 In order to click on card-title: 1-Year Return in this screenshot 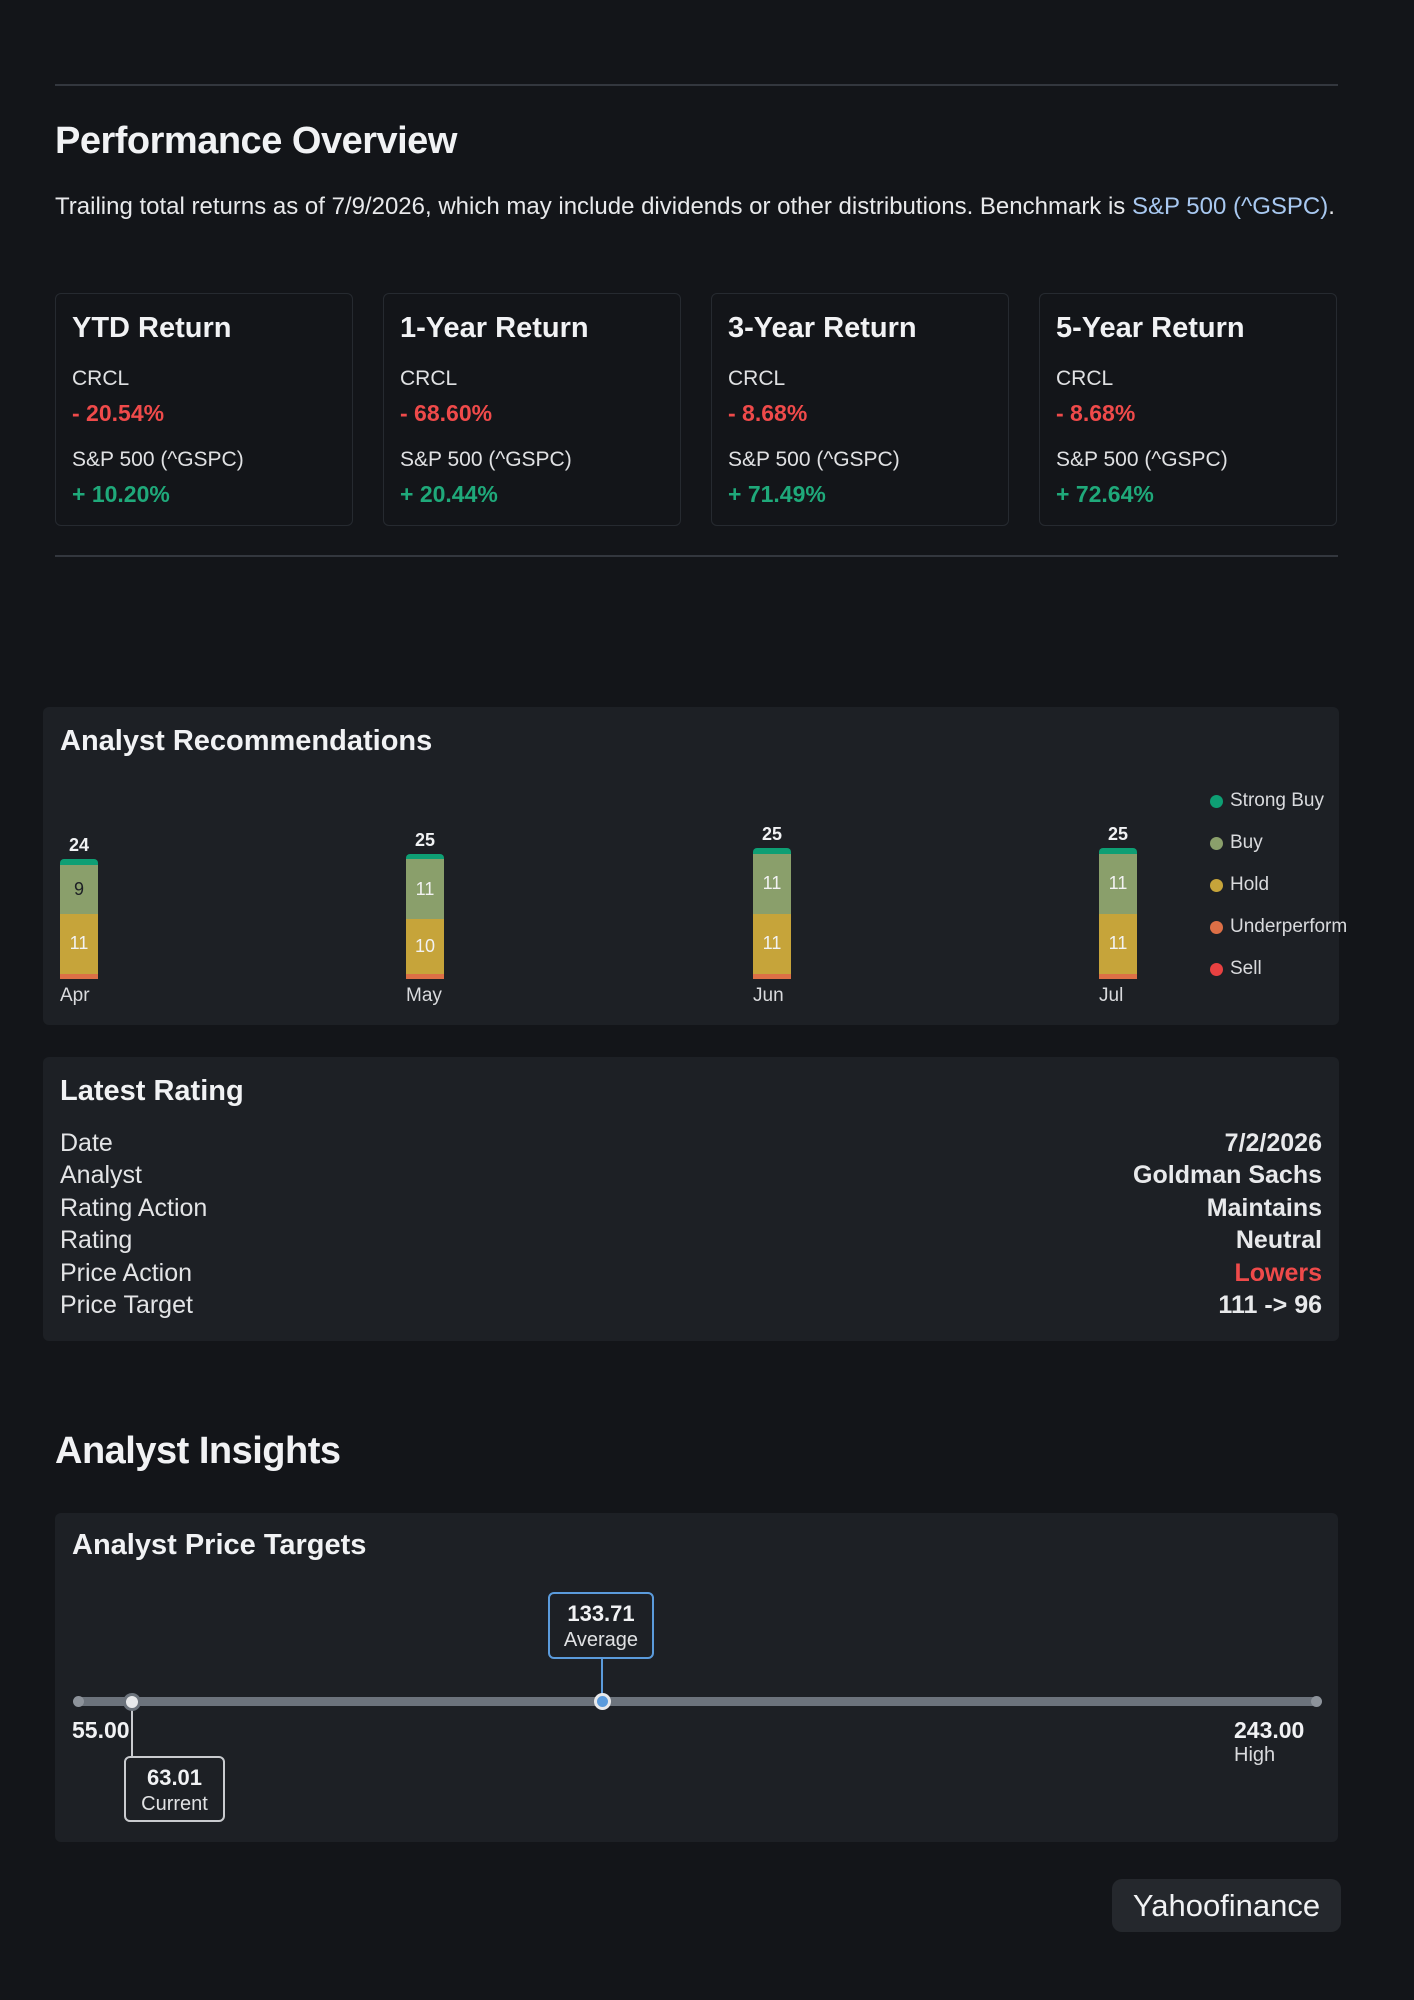, I will do `click(494, 328)`.